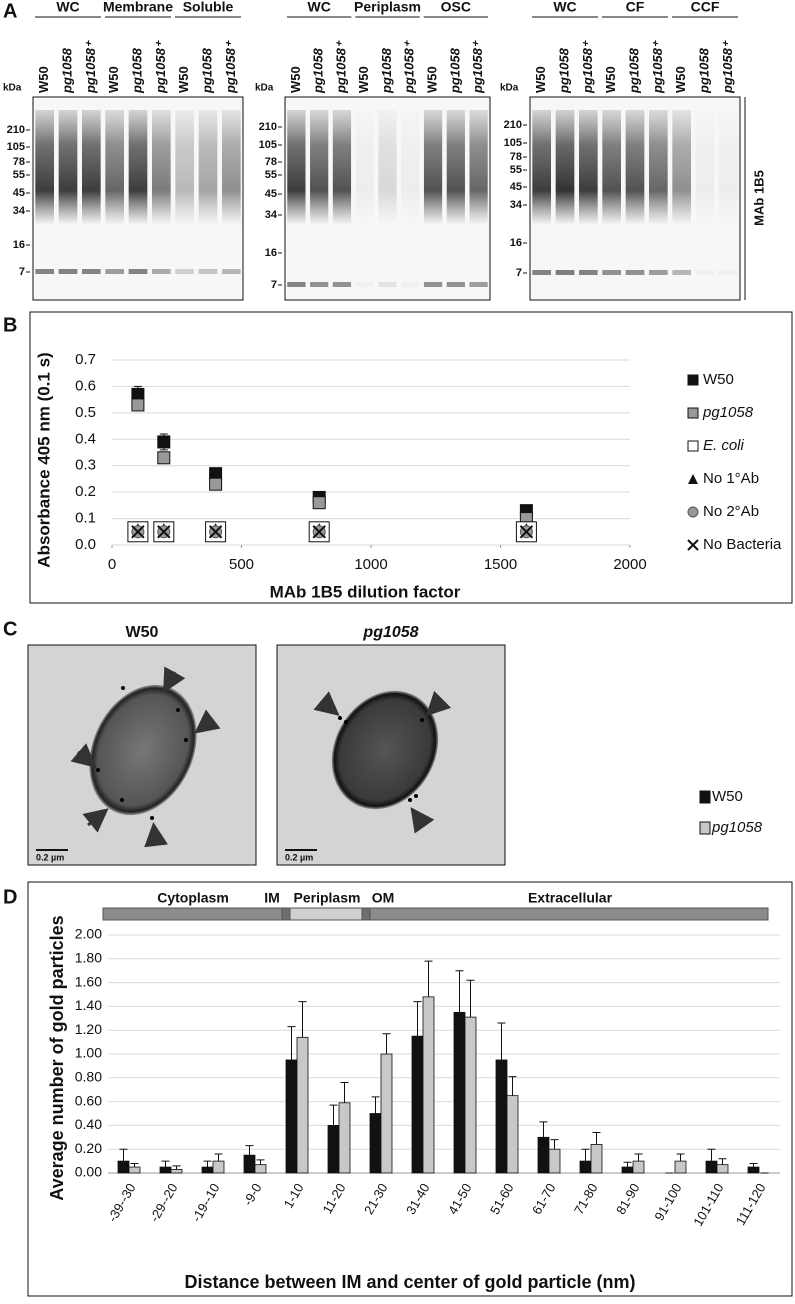  What do you see at coordinates (500, 564) in the screenshot?
I see `x-tick-label: 1500` at bounding box center [500, 564].